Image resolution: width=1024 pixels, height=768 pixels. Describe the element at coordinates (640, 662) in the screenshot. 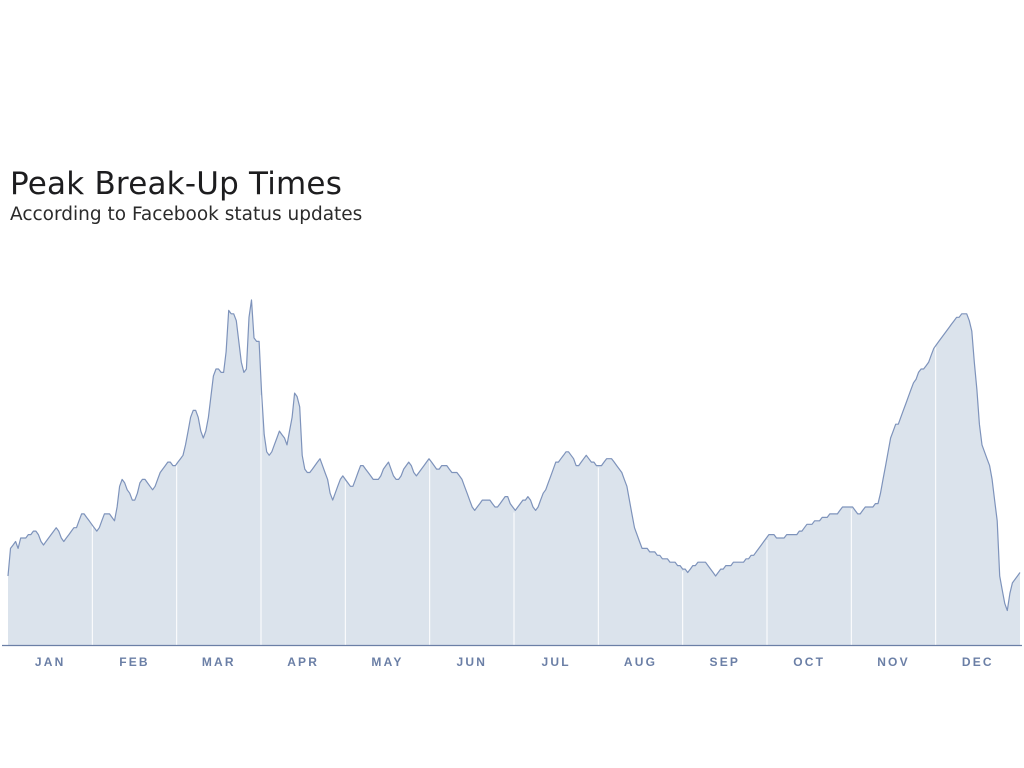

I see `month-label: AUG` at that location.